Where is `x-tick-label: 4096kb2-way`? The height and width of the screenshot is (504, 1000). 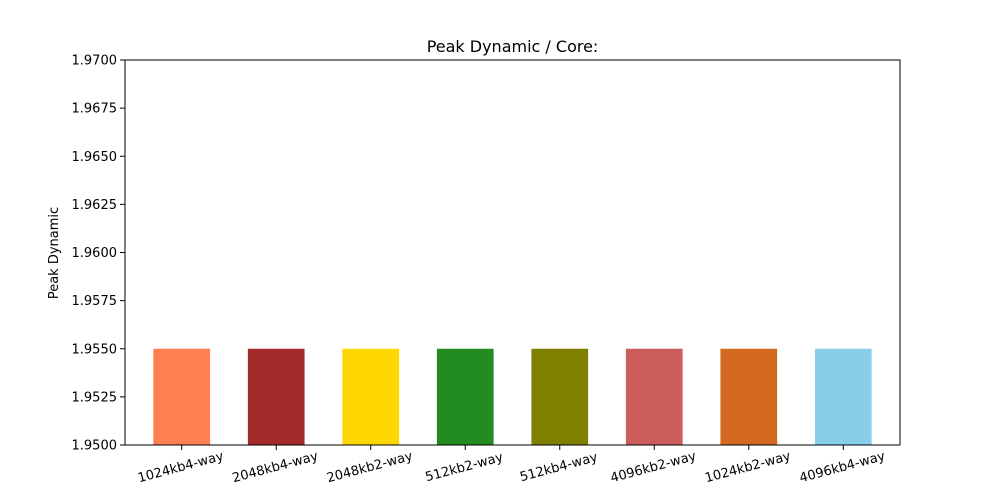
x-tick-label: 4096kb2-way is located at coordinates (653, 467).